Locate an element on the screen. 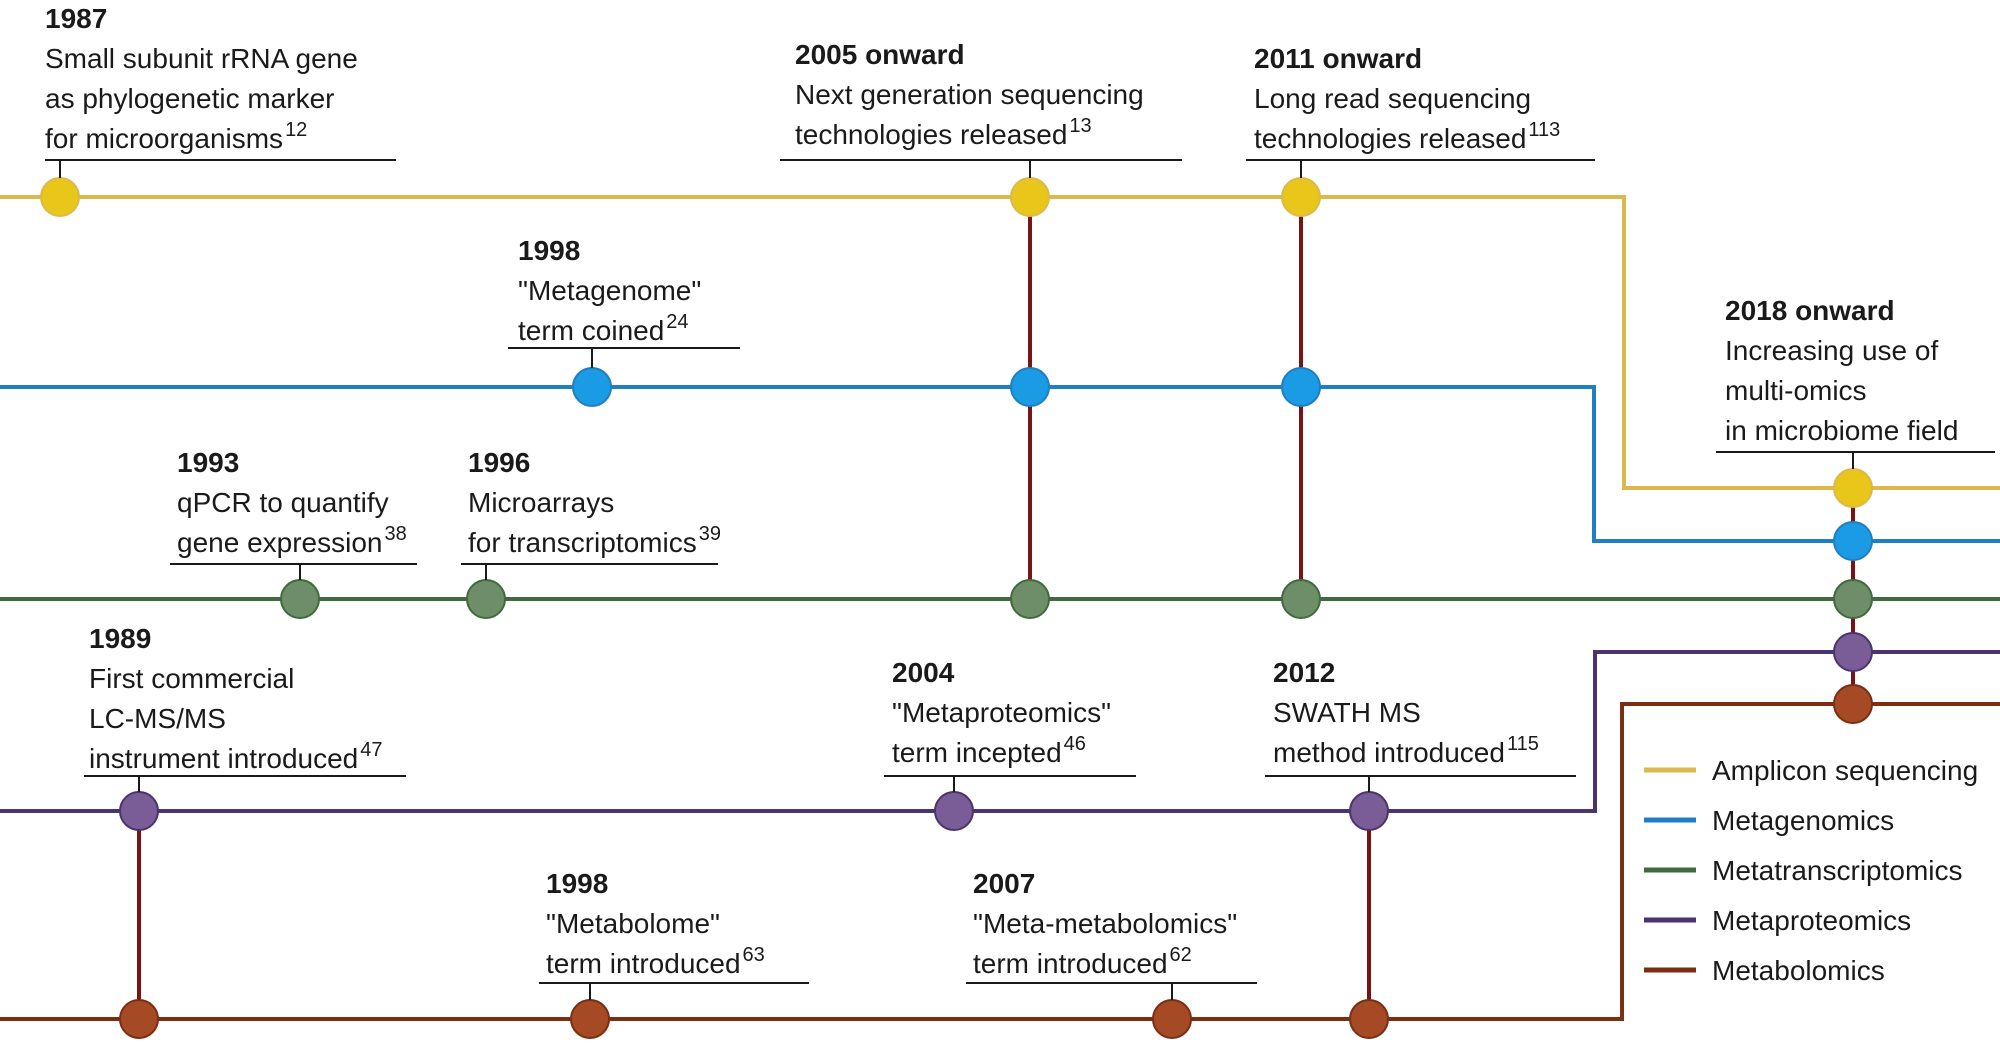 This screenshot has height=1043, width=2000. event-description-line: qPCR to quantify is located at coordinates (283, 502).